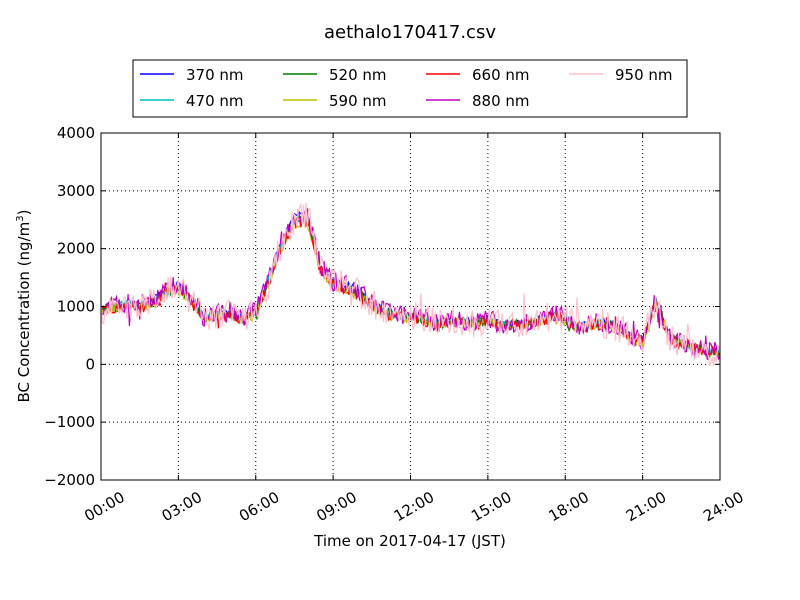 This screenshot has width=800, height=600. I want to click on y-axis-label-sup: 3, so click(20, 218).